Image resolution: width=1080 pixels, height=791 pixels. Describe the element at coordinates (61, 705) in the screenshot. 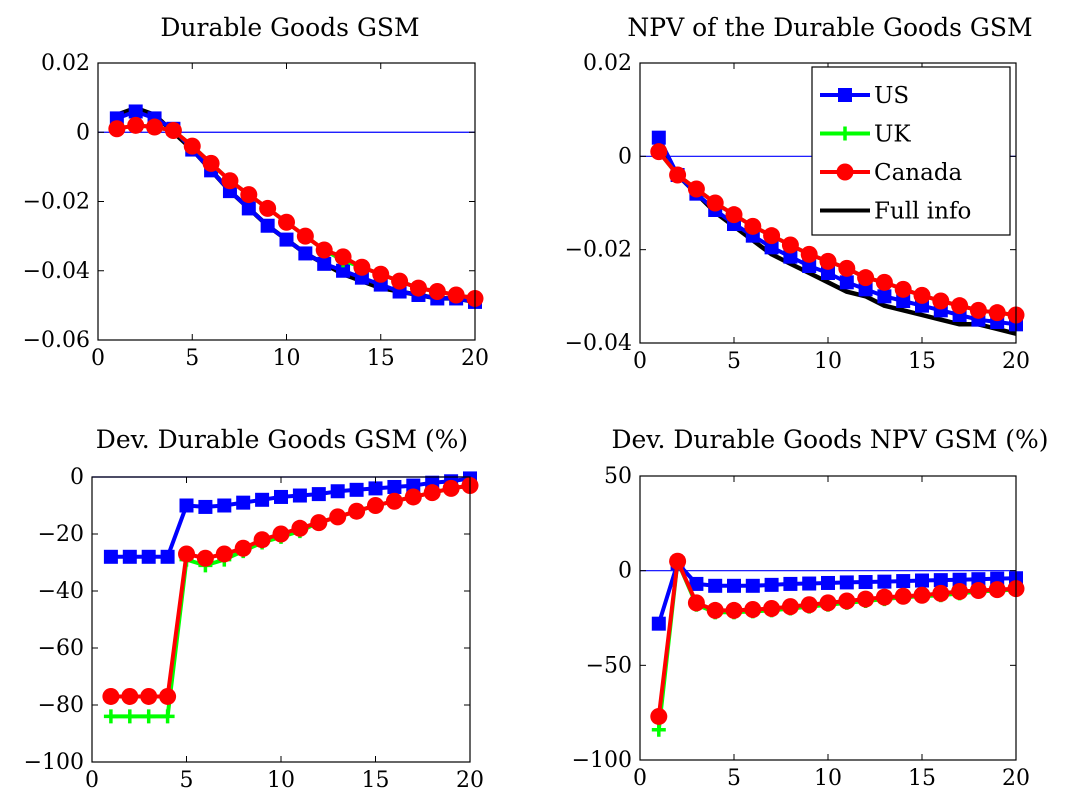

I see `y-tick-label: −80` at that location.